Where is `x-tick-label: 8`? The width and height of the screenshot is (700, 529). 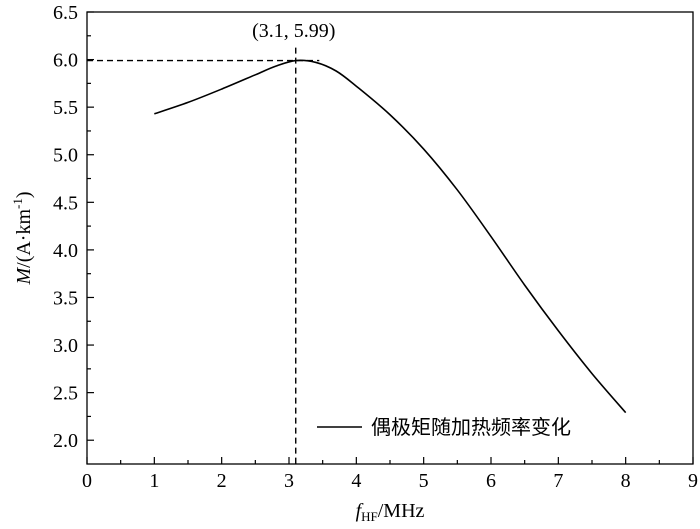 x-tick-label: 8 is located at coordinates (626, 481).